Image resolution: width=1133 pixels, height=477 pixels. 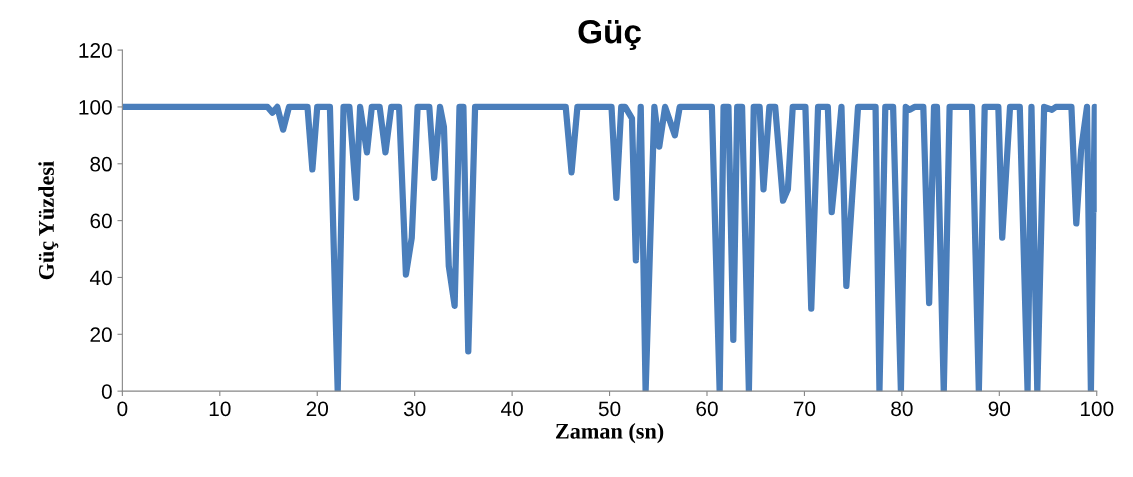 What do you see at coordinates (122, 409) in the screenshot?
I see `x-tick-label: 0` at bounding box center [122, 409].